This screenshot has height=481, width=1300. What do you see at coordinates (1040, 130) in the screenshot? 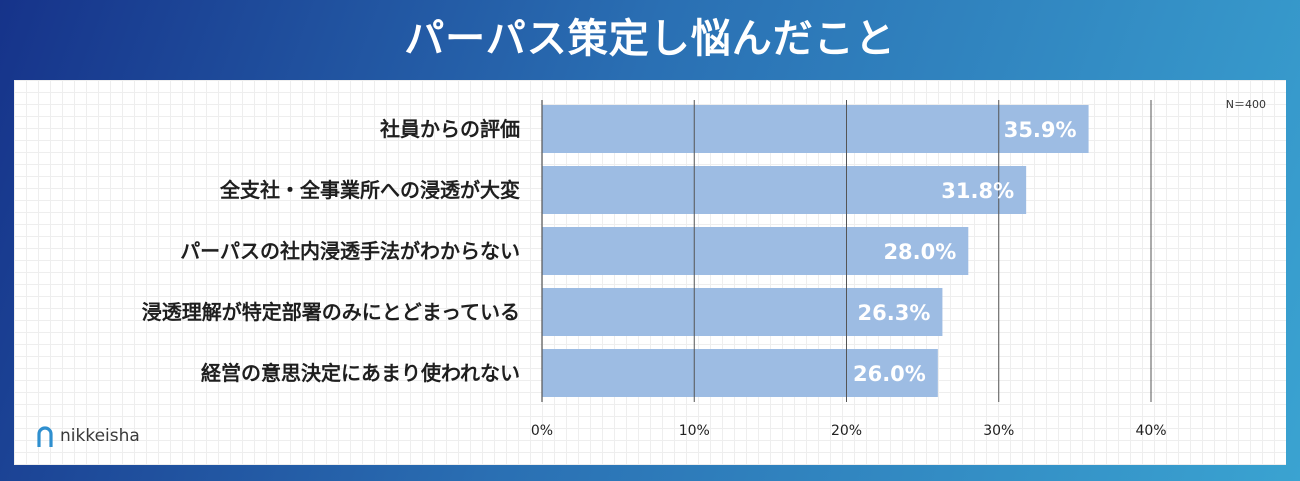
I see `value-label-1: 35.9%` at bounding box center [1040, 130].